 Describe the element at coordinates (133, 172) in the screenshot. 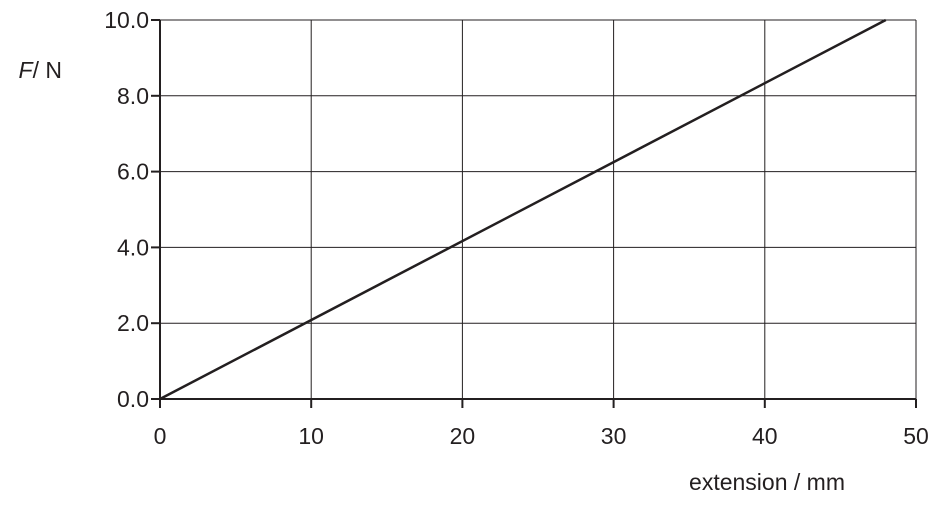

I see `y-tick-label-3: 6.0` at that location.